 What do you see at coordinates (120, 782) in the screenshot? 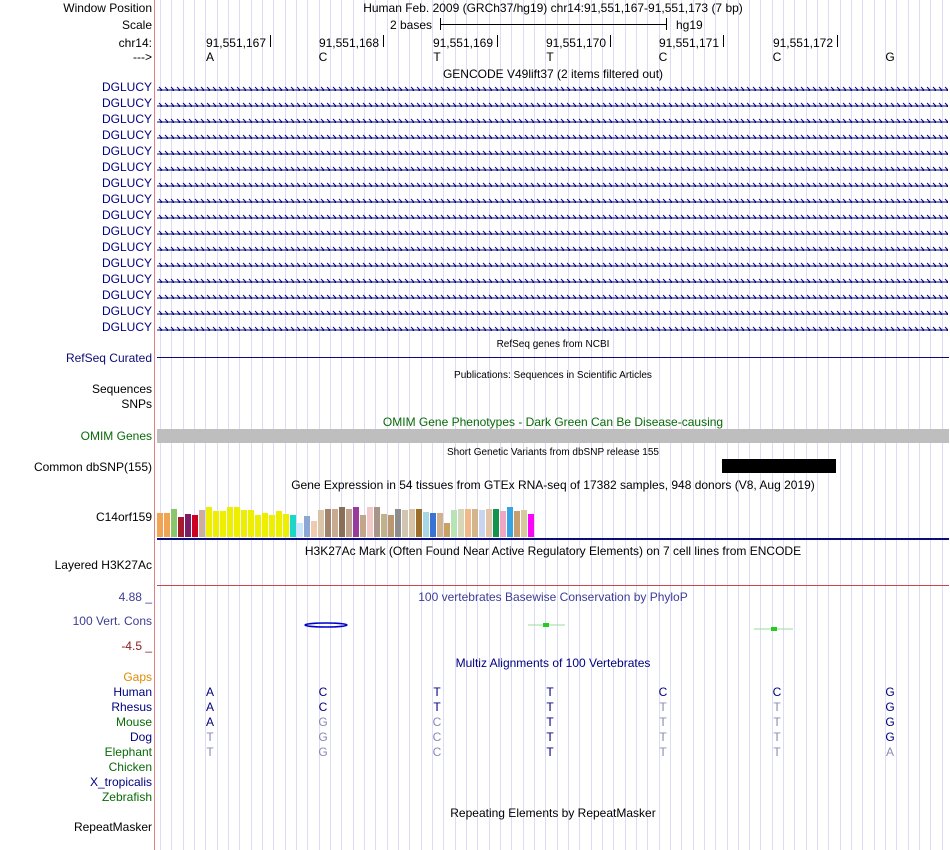
I see `multiz-species-label: X_tropicalis` at bounding box center [120, 782].